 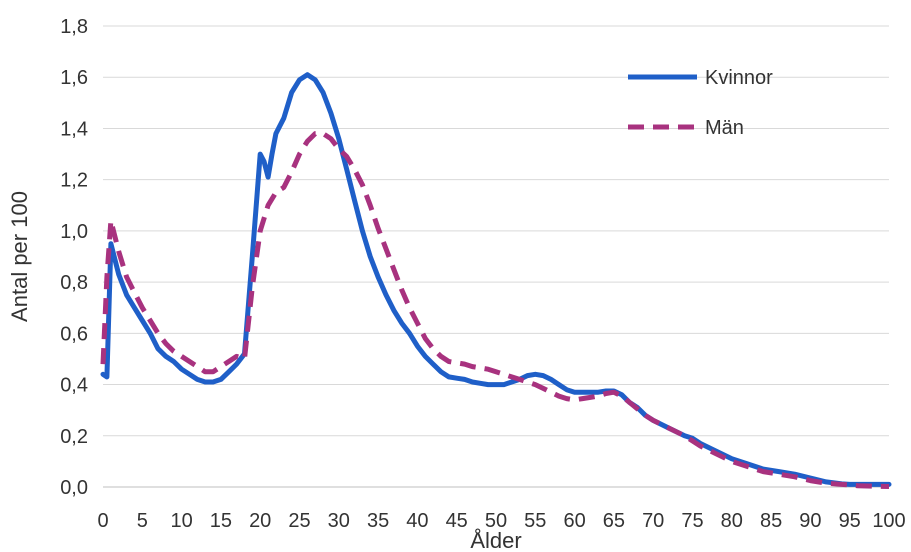 What do you see at coordinates (181, 521) in the screenshot?
I see `x-tick-label: 10` at bounding box center [181, 521].